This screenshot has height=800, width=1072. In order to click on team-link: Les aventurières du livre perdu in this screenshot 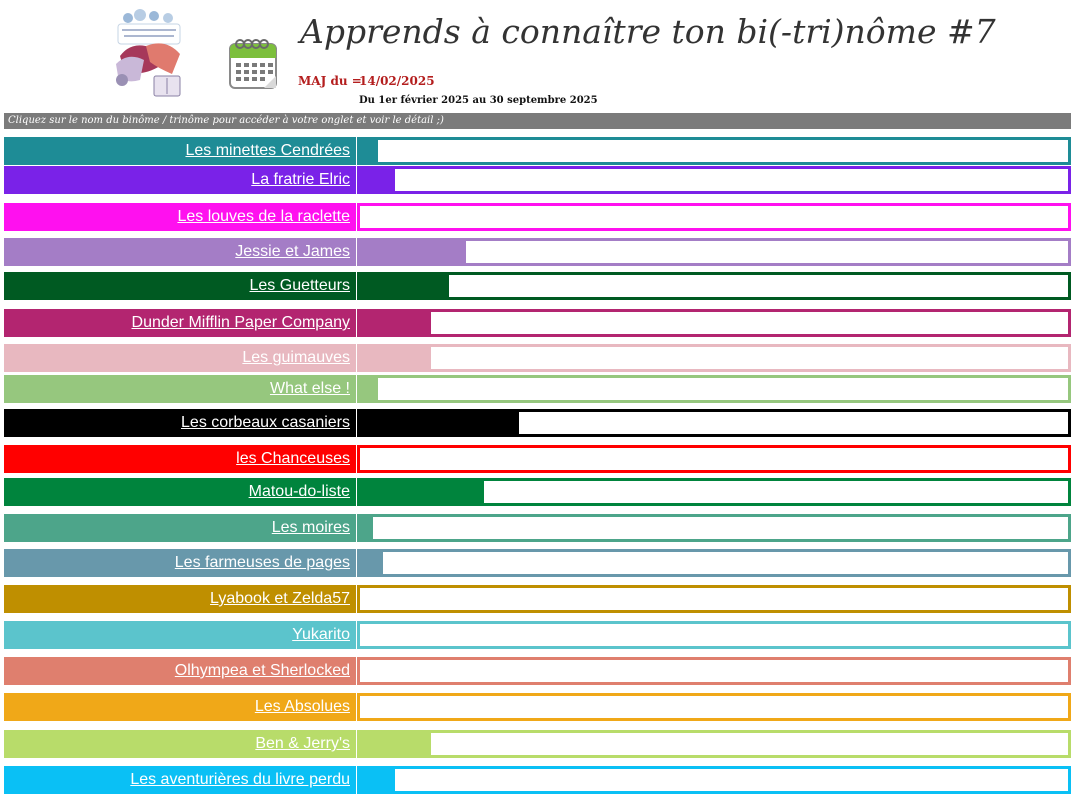, I will do `click(180, 780)`.